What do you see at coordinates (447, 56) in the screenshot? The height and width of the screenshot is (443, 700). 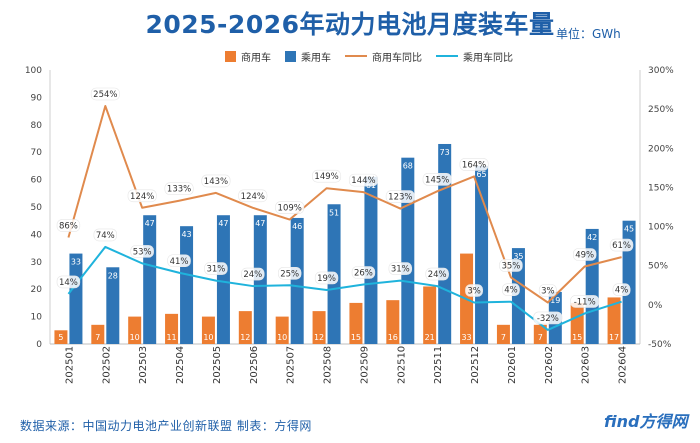 I see `legend-swatch-passenger-yoy` at bounding box center [447, 56].